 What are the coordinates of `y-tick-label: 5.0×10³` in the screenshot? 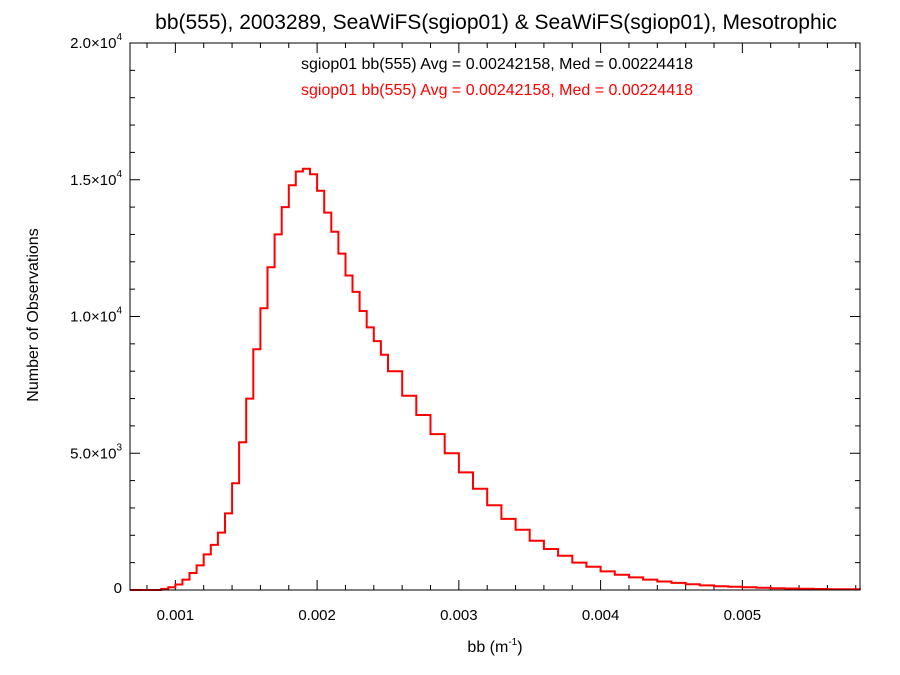 It's located at (96, 452).